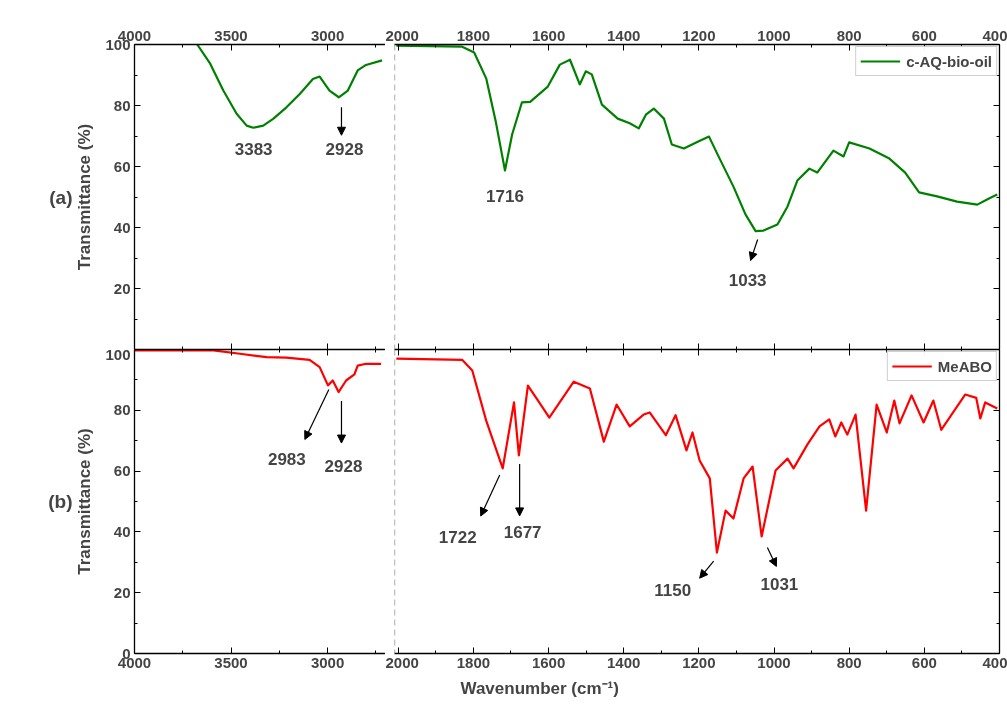 The image size is (1007, 719). What do you see at coordinates (290, 86) in the screenshot?
I see `line-series` at bounding box center [290, 86].